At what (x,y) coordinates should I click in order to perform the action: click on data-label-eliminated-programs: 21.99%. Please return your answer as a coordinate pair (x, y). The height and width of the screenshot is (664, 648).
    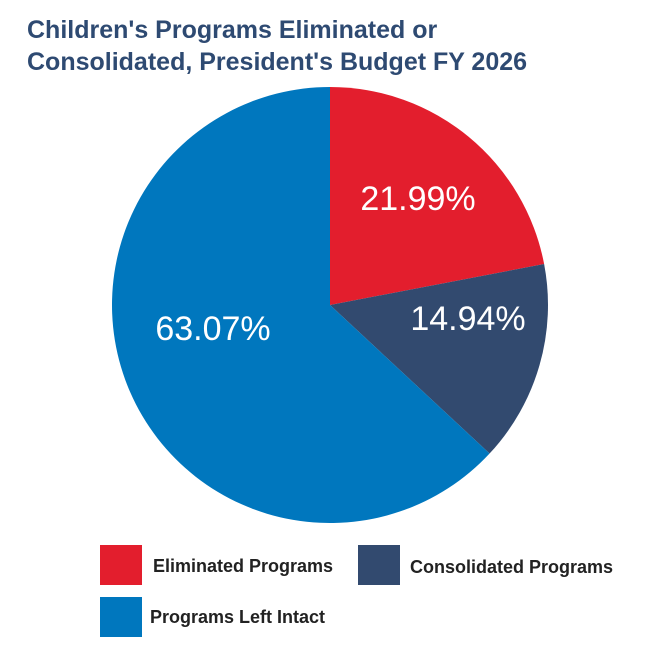
    Looking at the image, I should click on (417, 199).